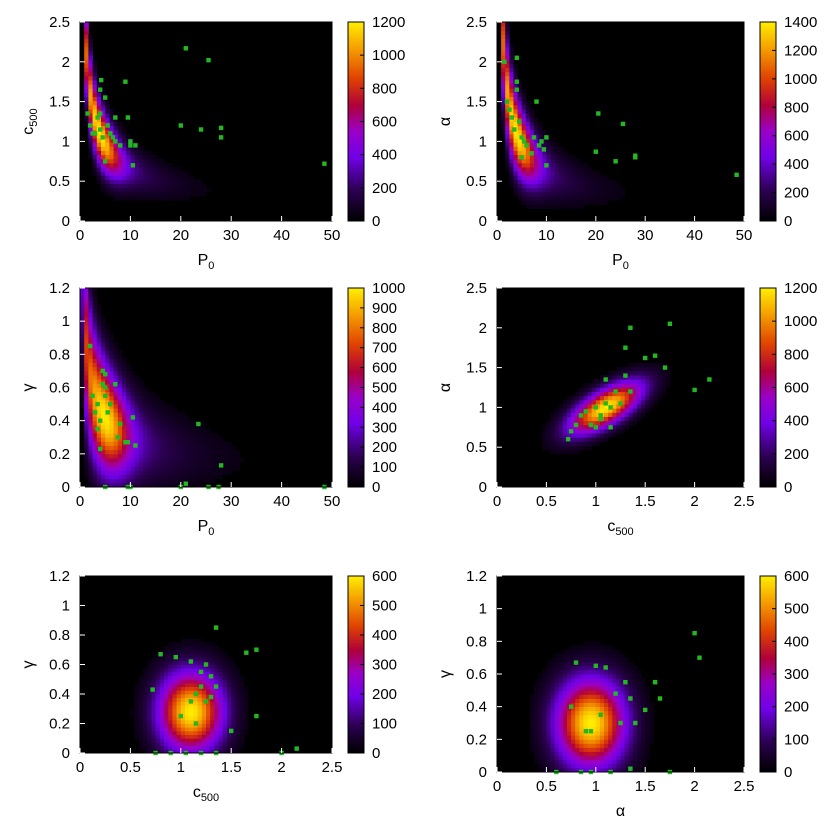 Image resolution: width=830 pixels, height=830 pixels. What do you see at coordinates (497, 501) in the screenshot?
I see `x-tick-label: 0` at bounding box center [497, 501].